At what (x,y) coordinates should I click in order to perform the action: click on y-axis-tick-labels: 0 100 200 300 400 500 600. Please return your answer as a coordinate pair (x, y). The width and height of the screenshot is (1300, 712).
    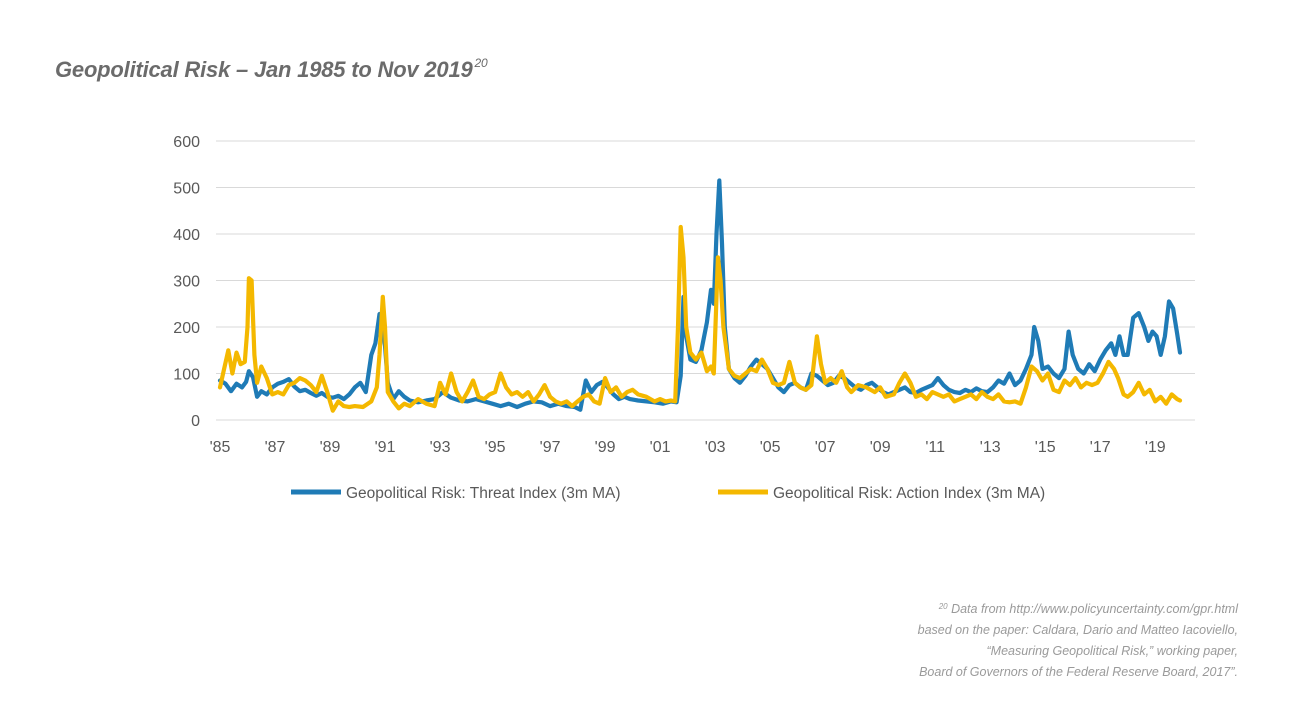
    Looking at the image, I should click on (186, 282).